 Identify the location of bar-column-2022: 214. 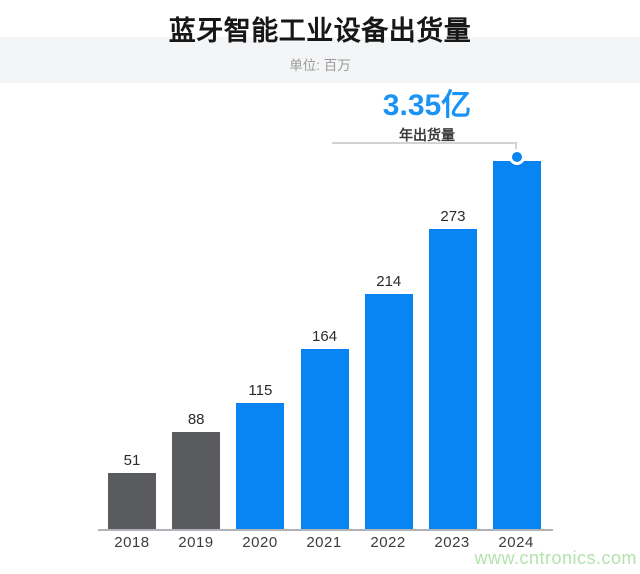
(388, 400).